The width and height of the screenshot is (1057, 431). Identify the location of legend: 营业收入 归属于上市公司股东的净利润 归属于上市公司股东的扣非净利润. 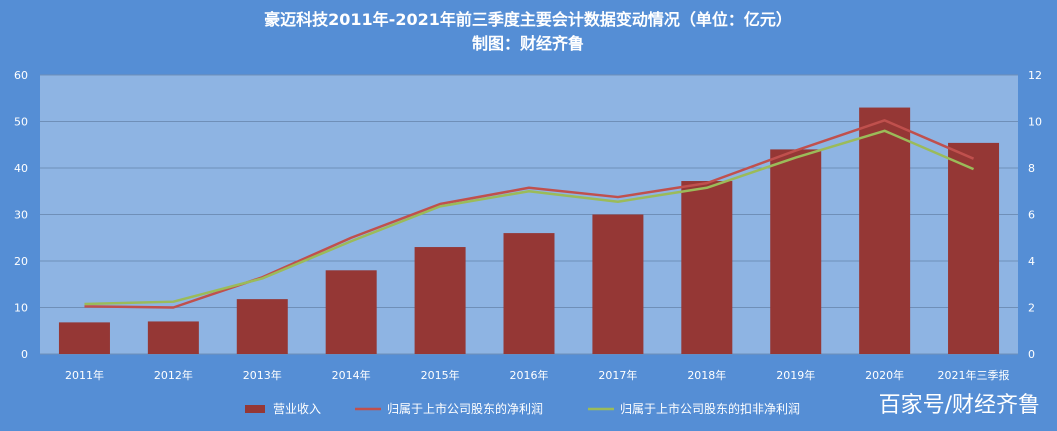
(522, 408).